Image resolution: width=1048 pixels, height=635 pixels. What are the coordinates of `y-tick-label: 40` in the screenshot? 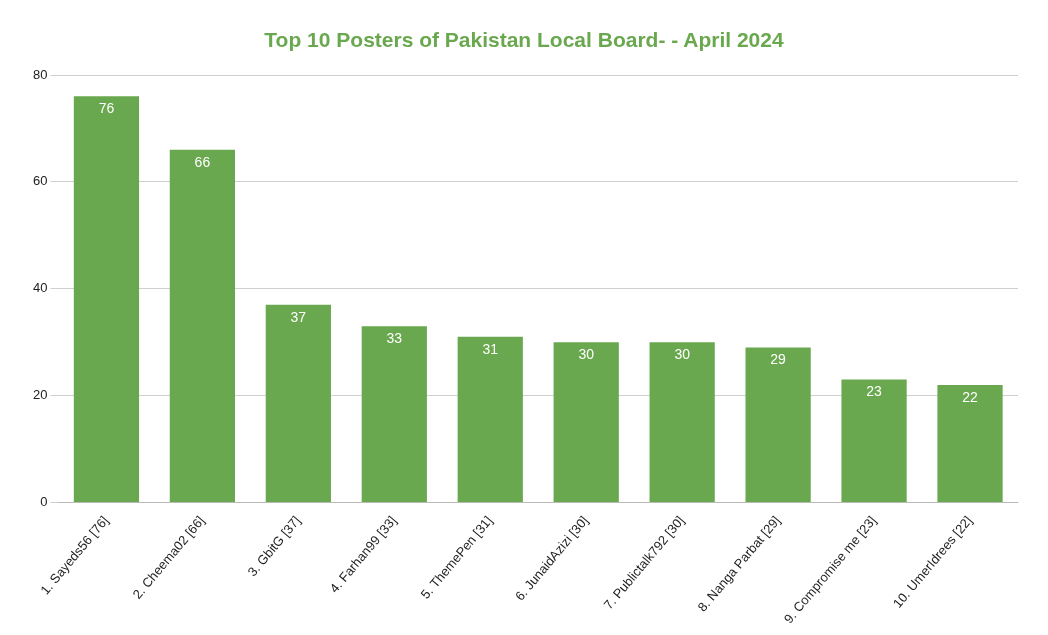 It's located at (40, 288).